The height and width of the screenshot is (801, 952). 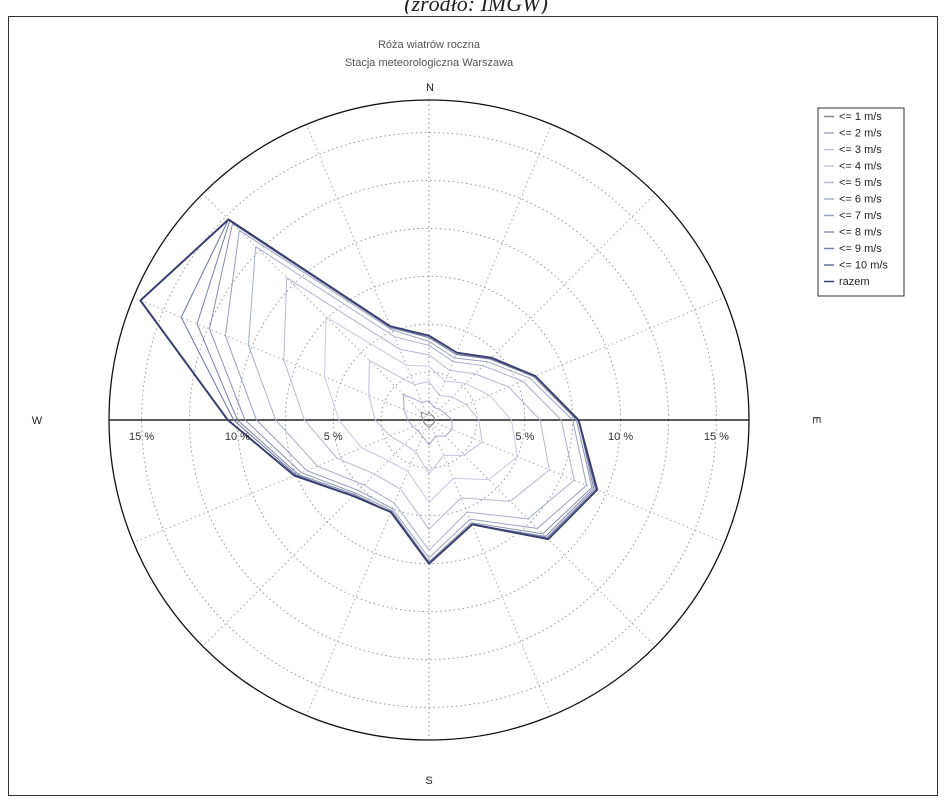 What do you see at coordinates (428, 781) in the screenshot?
I see `compass-label-south: S` at bounding box center [428, 781].